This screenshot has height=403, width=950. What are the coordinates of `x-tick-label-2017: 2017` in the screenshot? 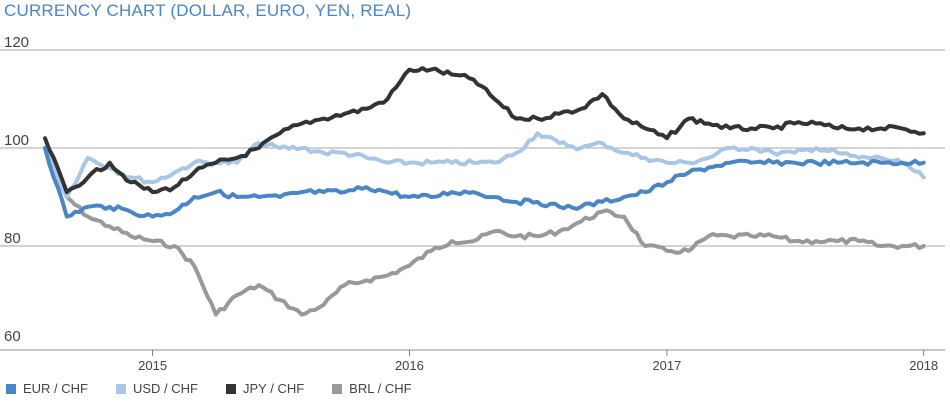 It's located at (666, 365).